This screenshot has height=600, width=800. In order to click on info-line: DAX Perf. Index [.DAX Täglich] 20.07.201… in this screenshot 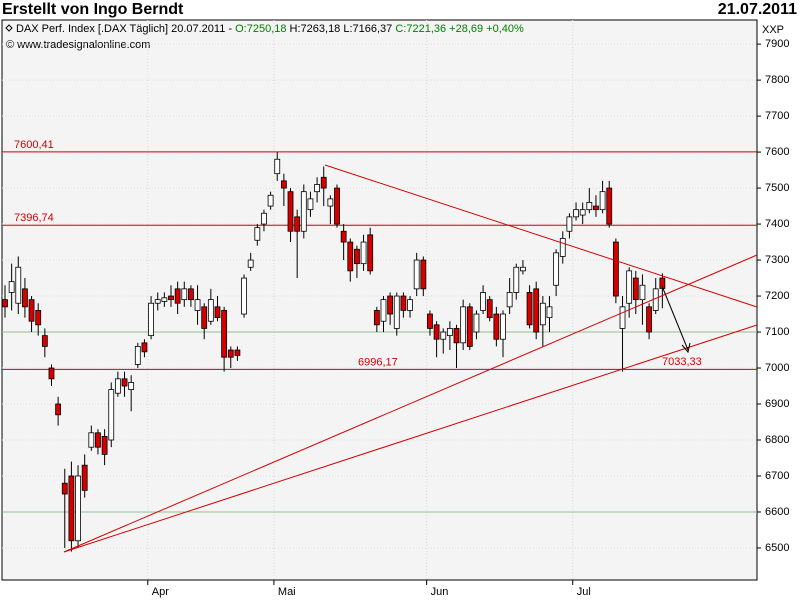, I will do `click(270, 29)`.